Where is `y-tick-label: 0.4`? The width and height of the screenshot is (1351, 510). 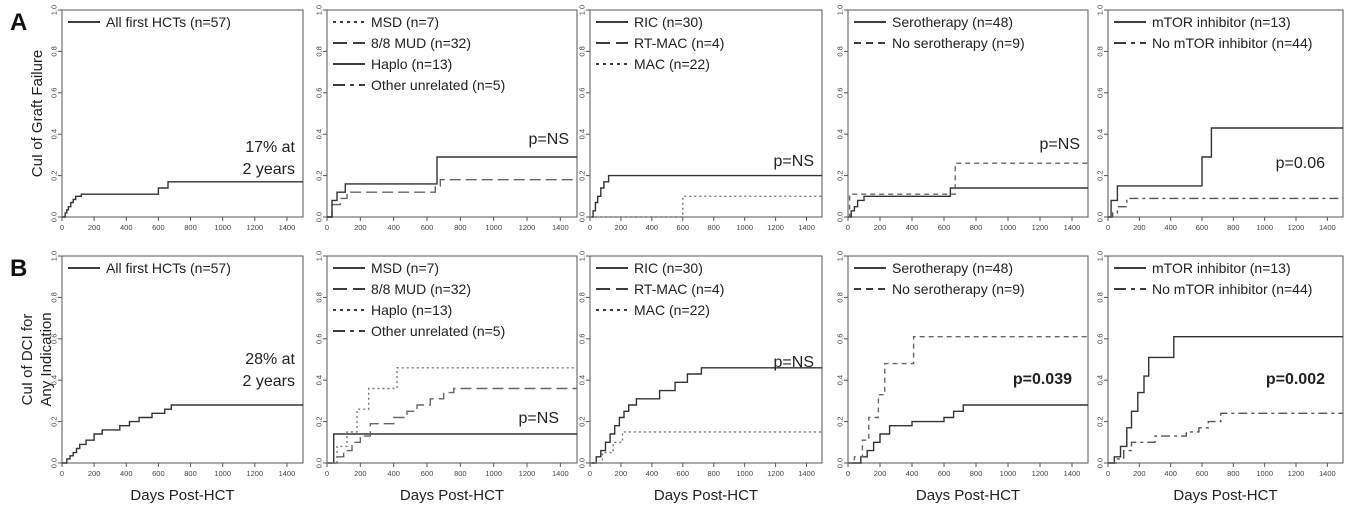 y-tick-label: 0.4 is located at coordinates (1100, 380).